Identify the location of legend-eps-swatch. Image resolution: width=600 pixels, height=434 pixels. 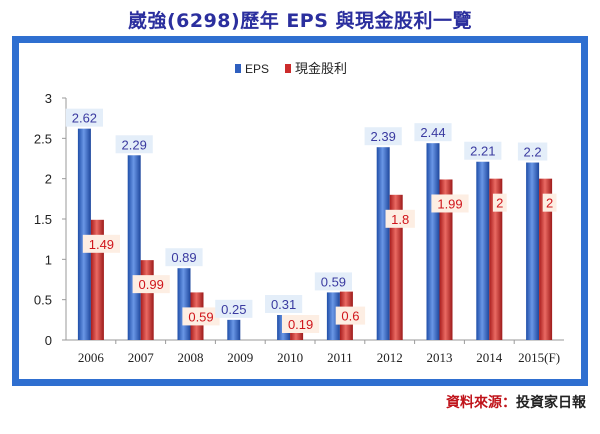
(238, 68).